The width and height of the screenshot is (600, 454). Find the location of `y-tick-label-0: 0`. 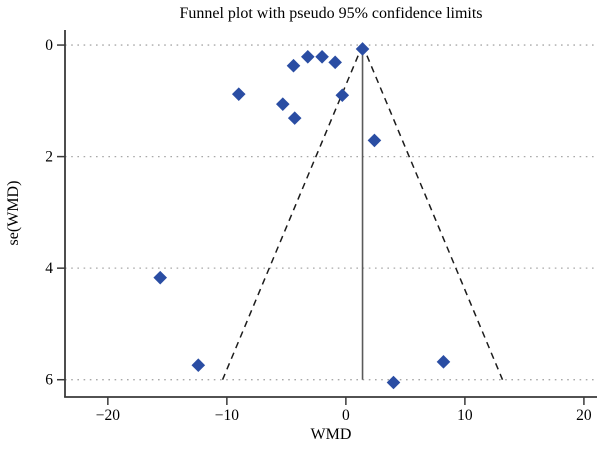

y-tick-label-0: 0 is located at coordinates (49, 45).